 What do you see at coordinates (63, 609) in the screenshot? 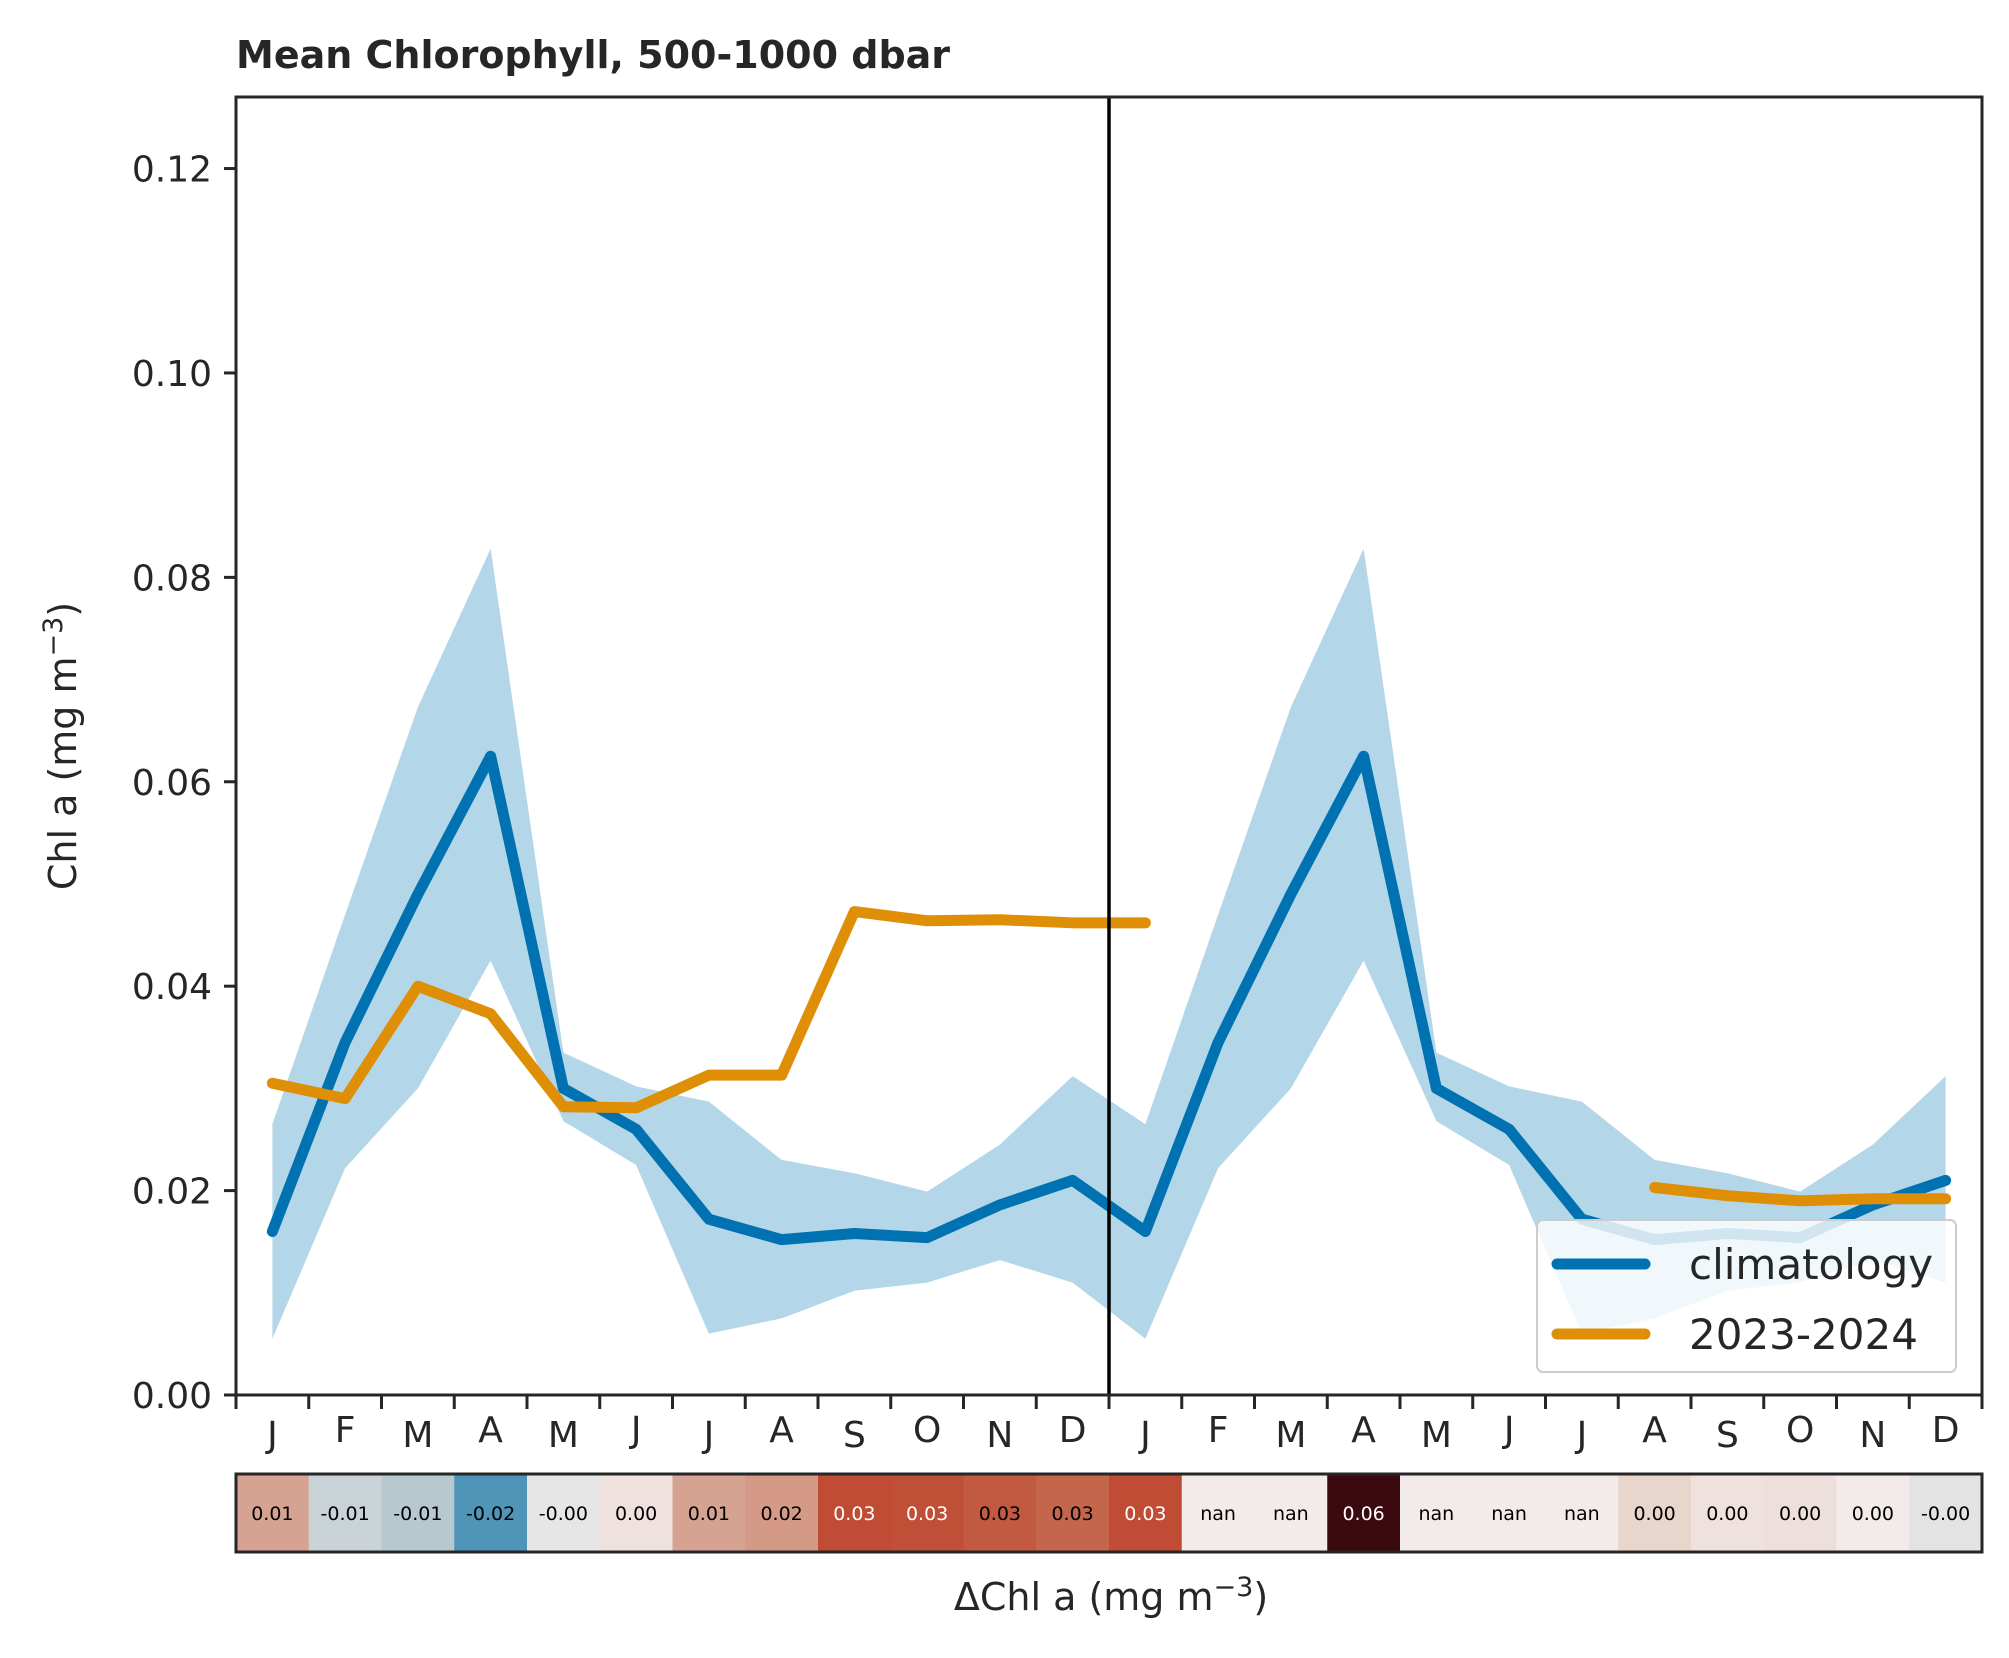
I see `y-axis-label-end: )` at bounding box center [63, 609].